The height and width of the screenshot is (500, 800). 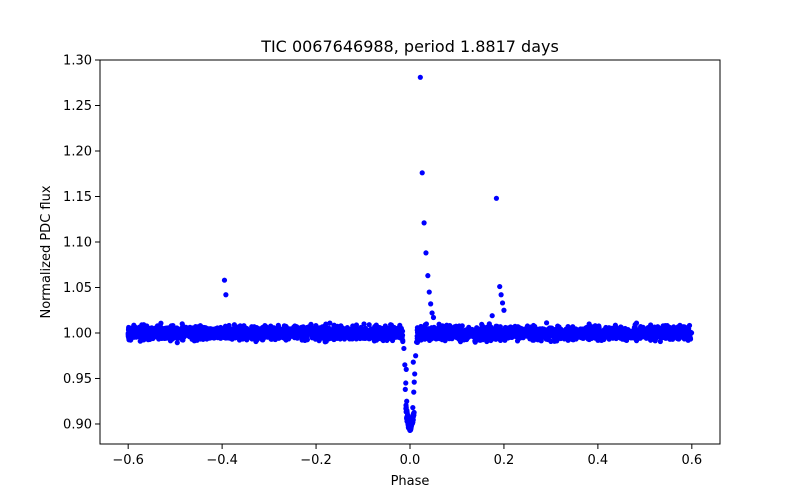 I want to click on y-tick-label: 1.10, so click(x=77, y=242).